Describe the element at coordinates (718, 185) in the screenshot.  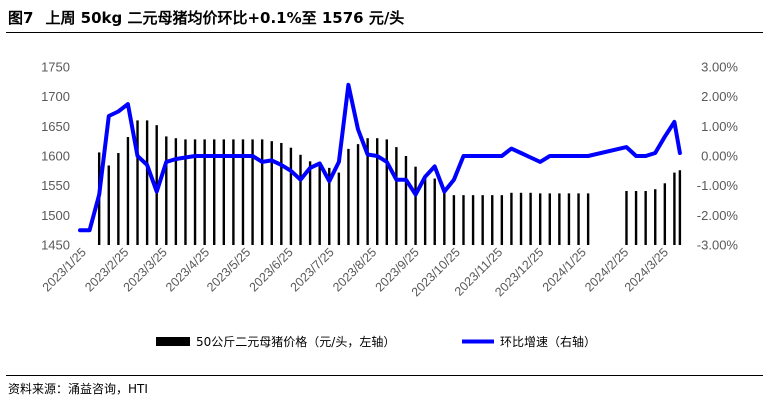
I see `right-axis-tick-label: -1.00%` at that location.